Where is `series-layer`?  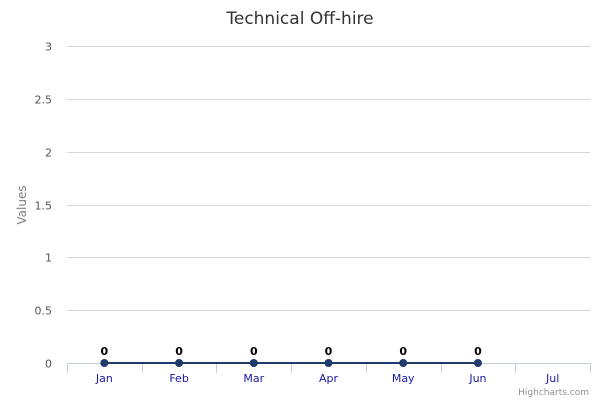
series-layer is located at coordinates (291, 363).